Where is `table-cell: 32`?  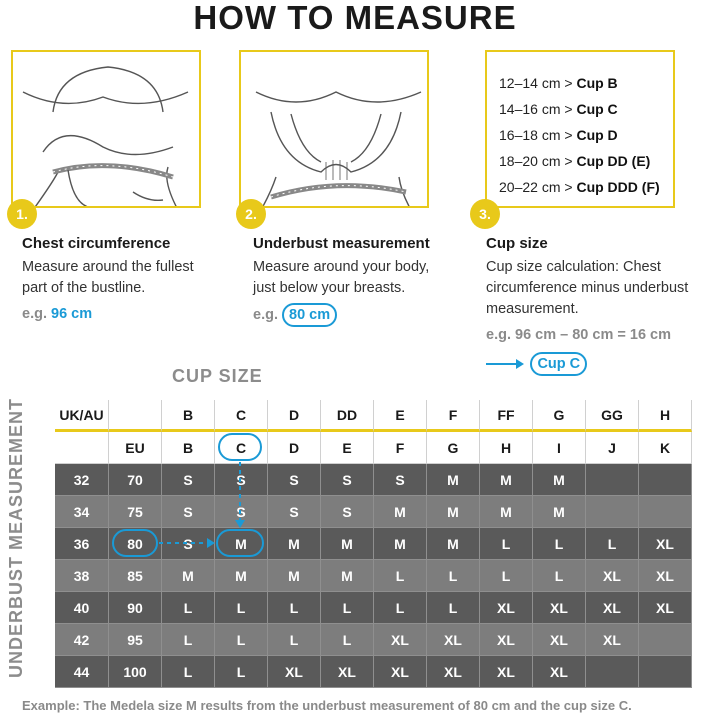 table-cell: 32 is located at coordinates (82, 480).